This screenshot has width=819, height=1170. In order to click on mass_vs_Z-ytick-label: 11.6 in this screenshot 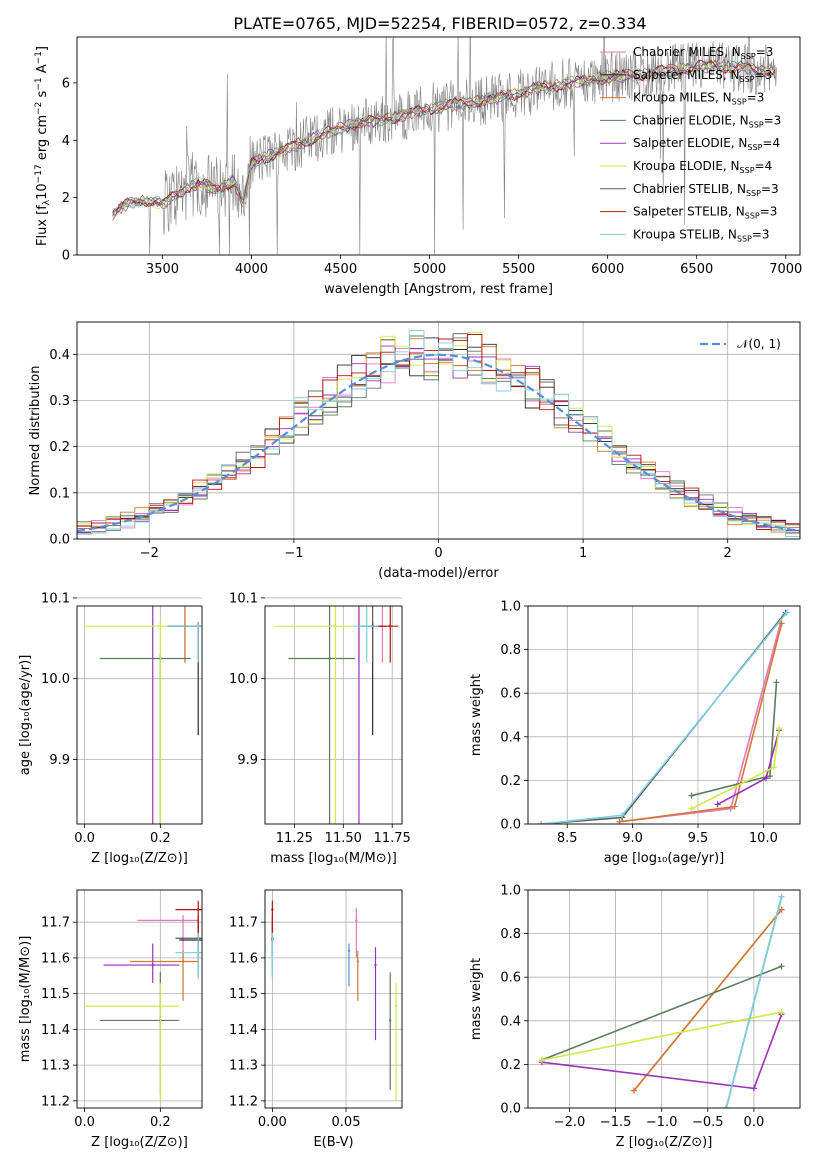, I will do `click(55, 958)`.